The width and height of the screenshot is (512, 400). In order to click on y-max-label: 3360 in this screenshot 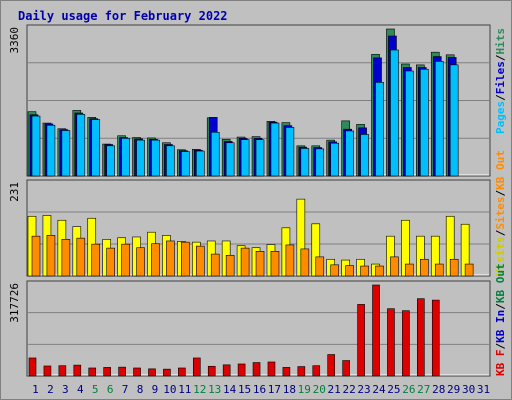, I will do `click(14, 40)`.